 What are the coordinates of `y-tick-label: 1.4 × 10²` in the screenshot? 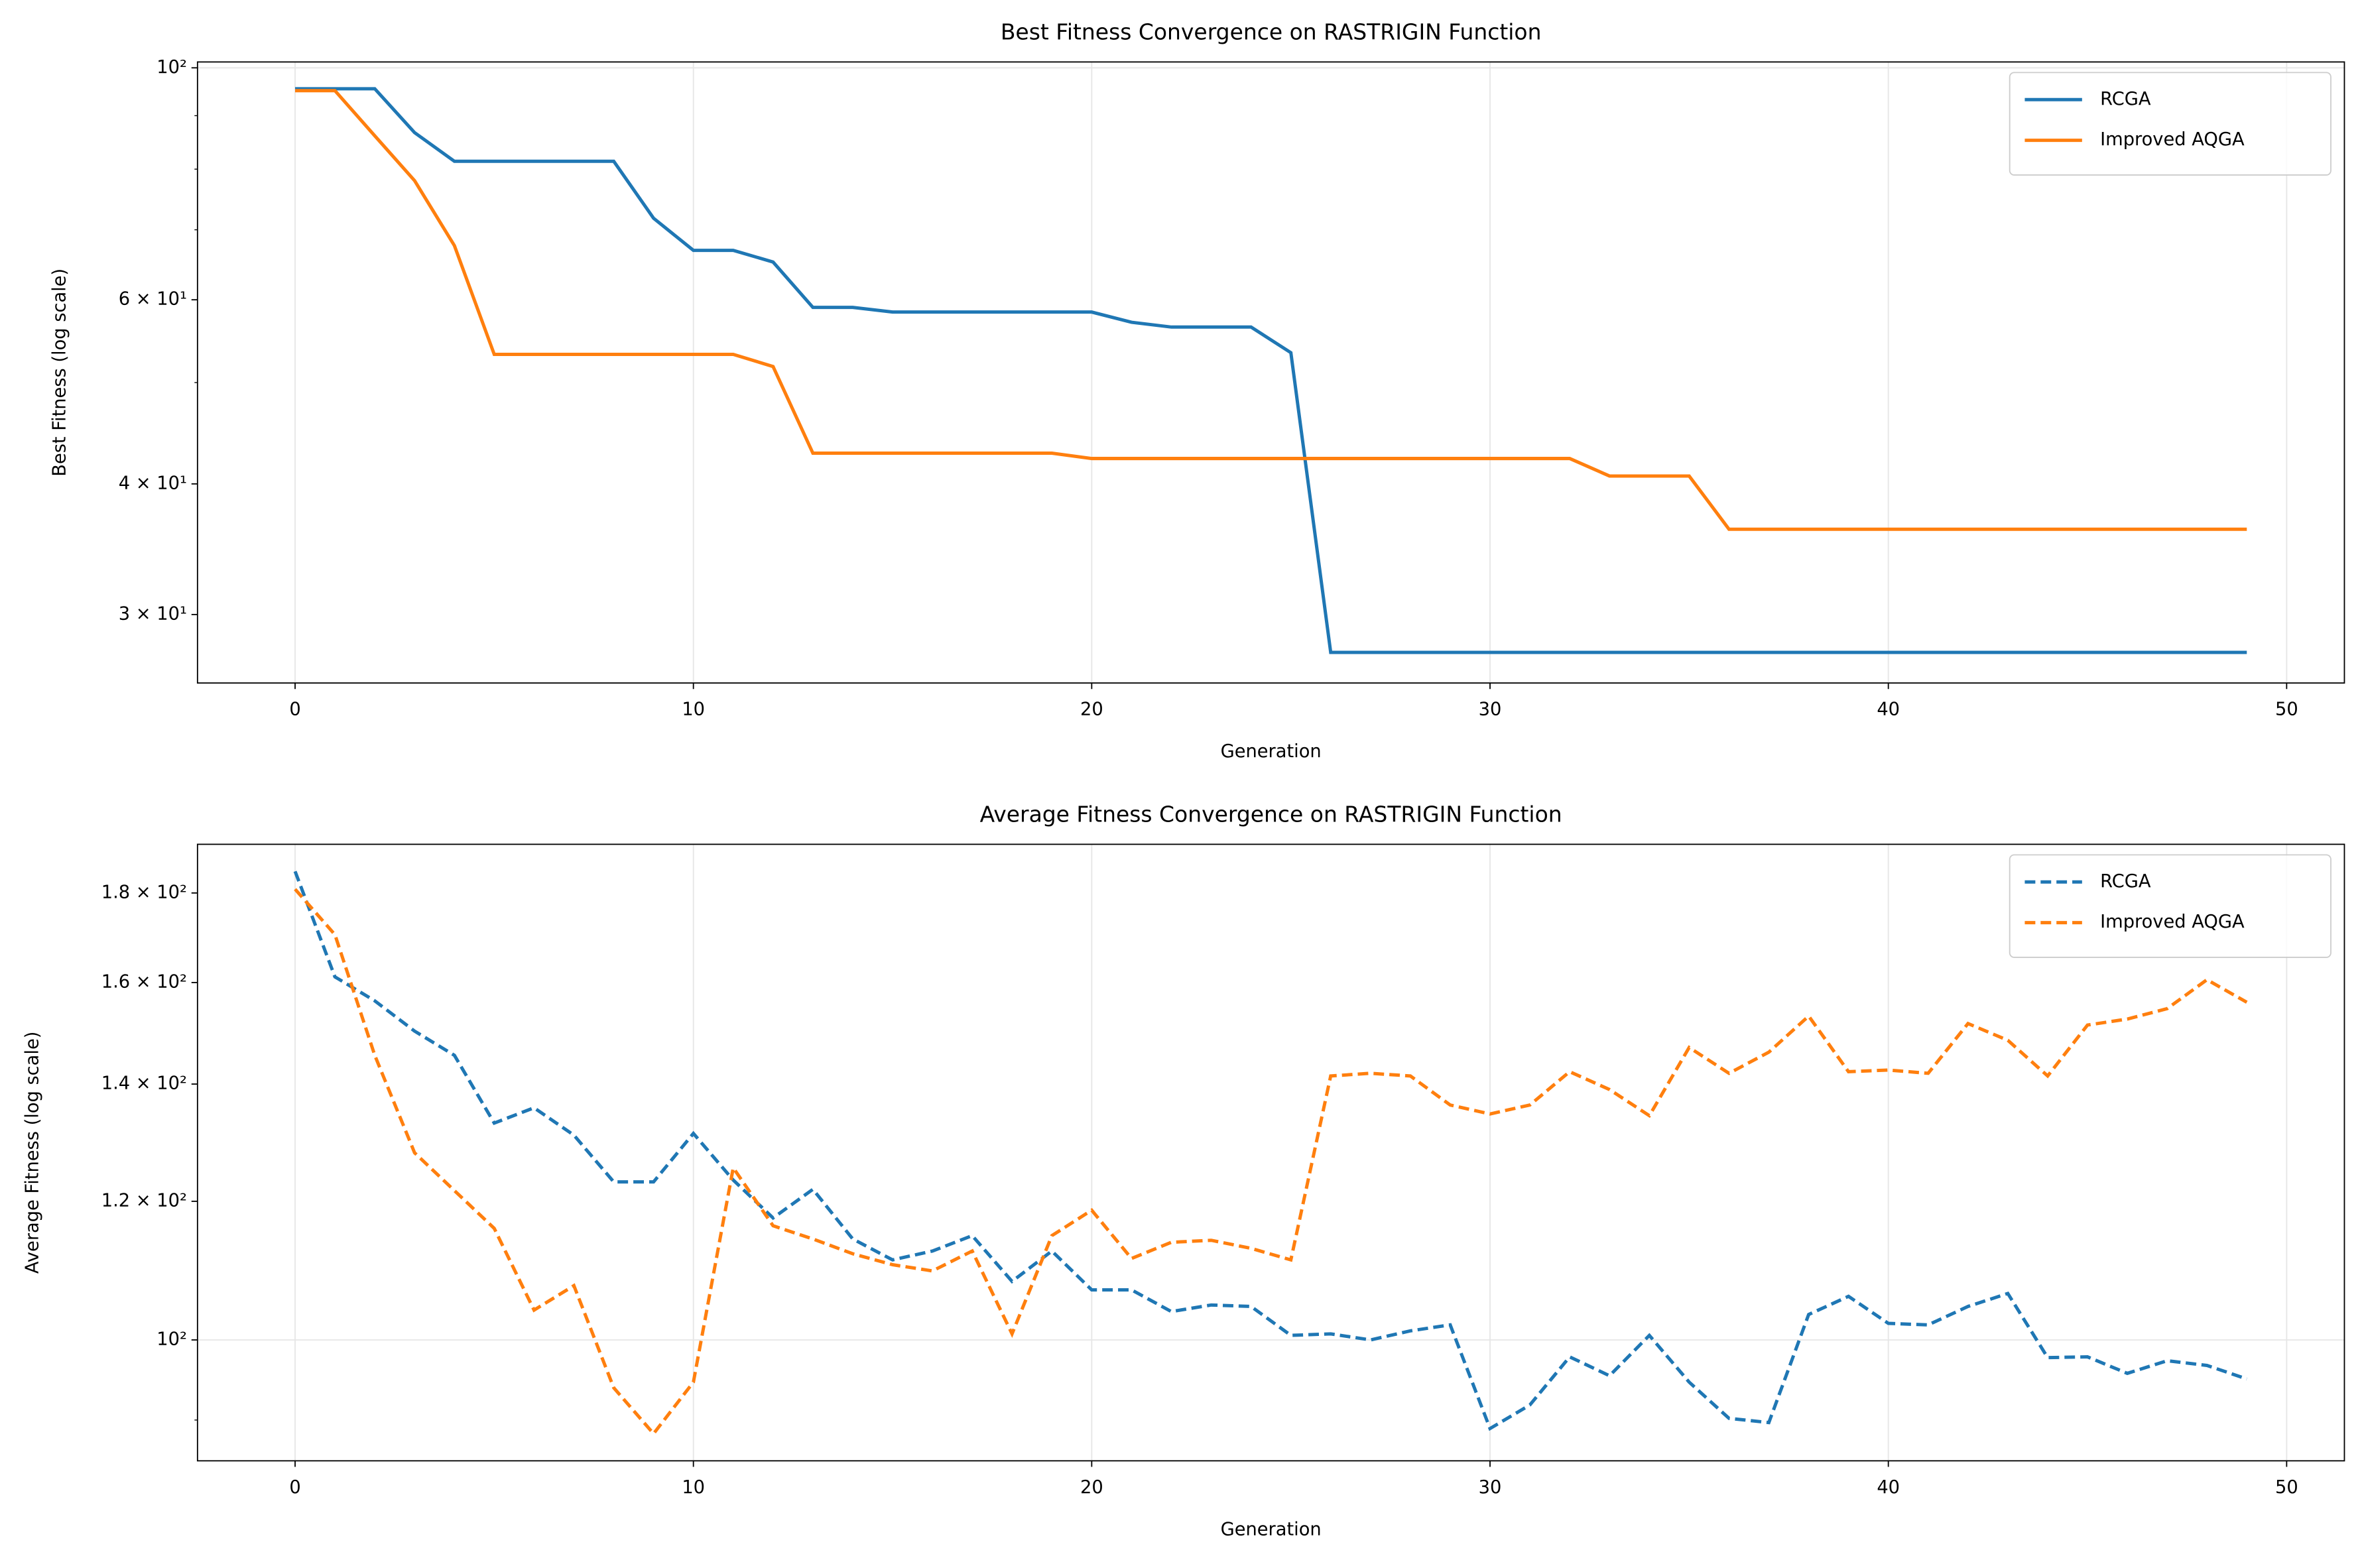 It's located at (144, 1083).